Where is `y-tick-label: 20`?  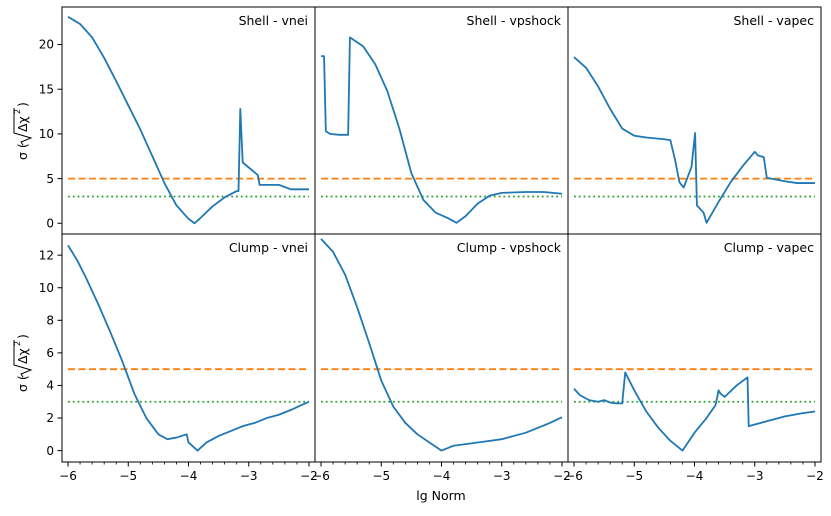 y-tick-label: 20 is located at coordinates (46, 45).